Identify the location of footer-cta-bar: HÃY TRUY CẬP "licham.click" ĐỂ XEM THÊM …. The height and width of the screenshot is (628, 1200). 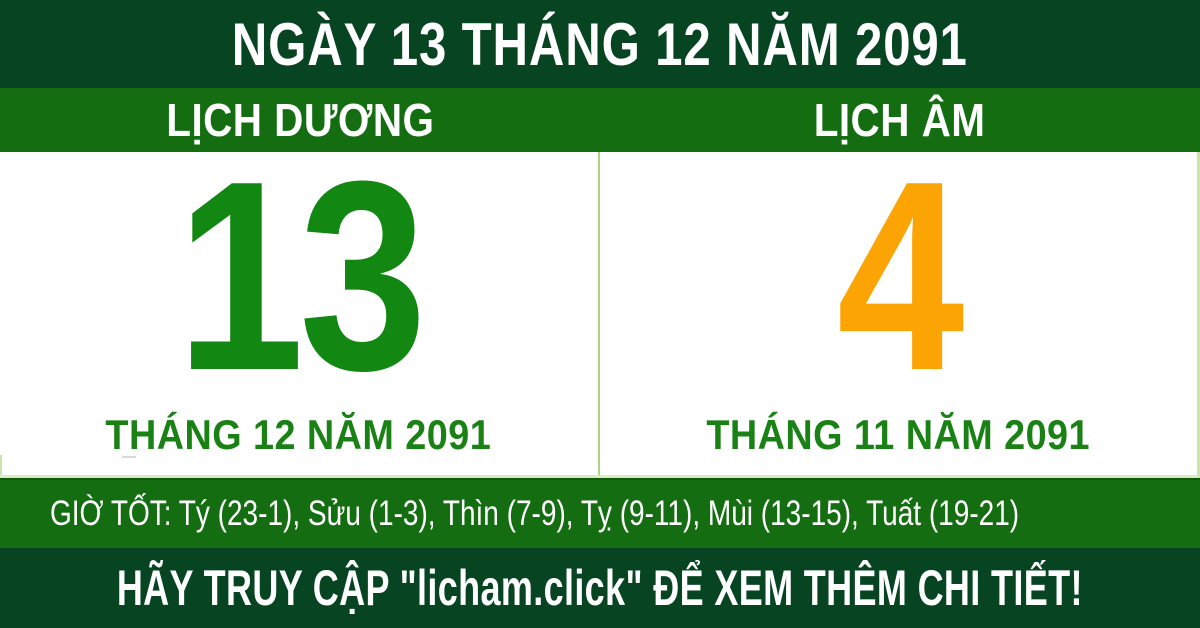
(600, 588).